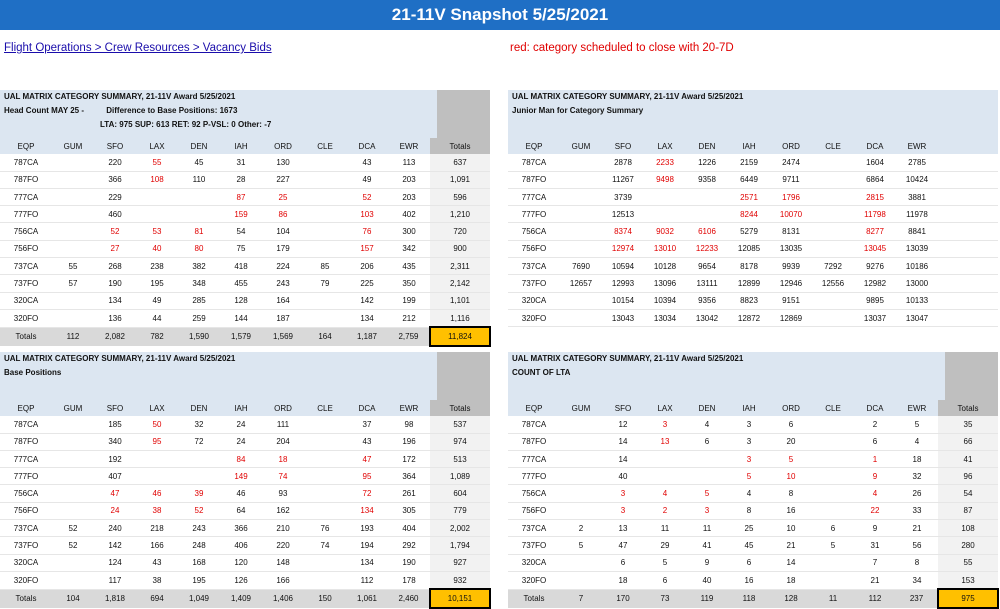 The image size is (1000, 609). I want to click on row-total-cell: 280, so click(968, 545).